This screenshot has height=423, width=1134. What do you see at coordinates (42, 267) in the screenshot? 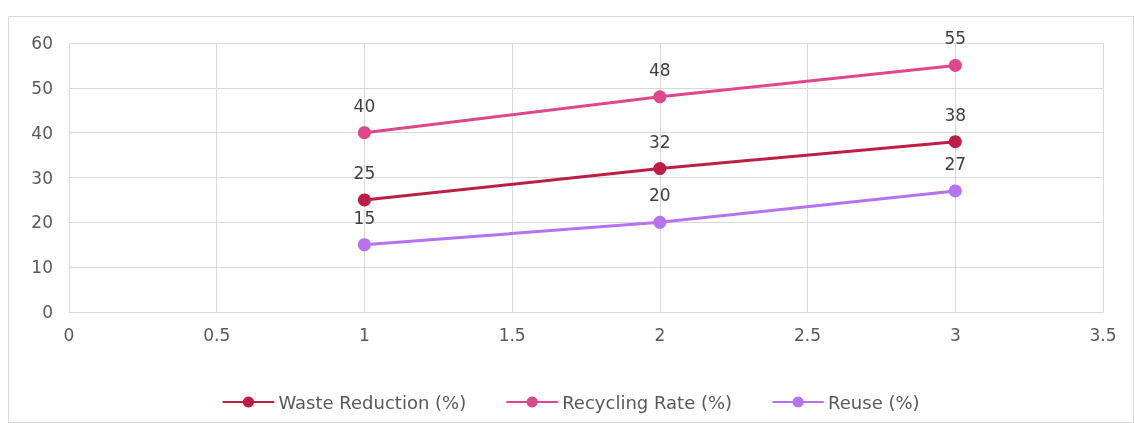
I see `y-tick-label: 10` at bounding box center [42, 267].